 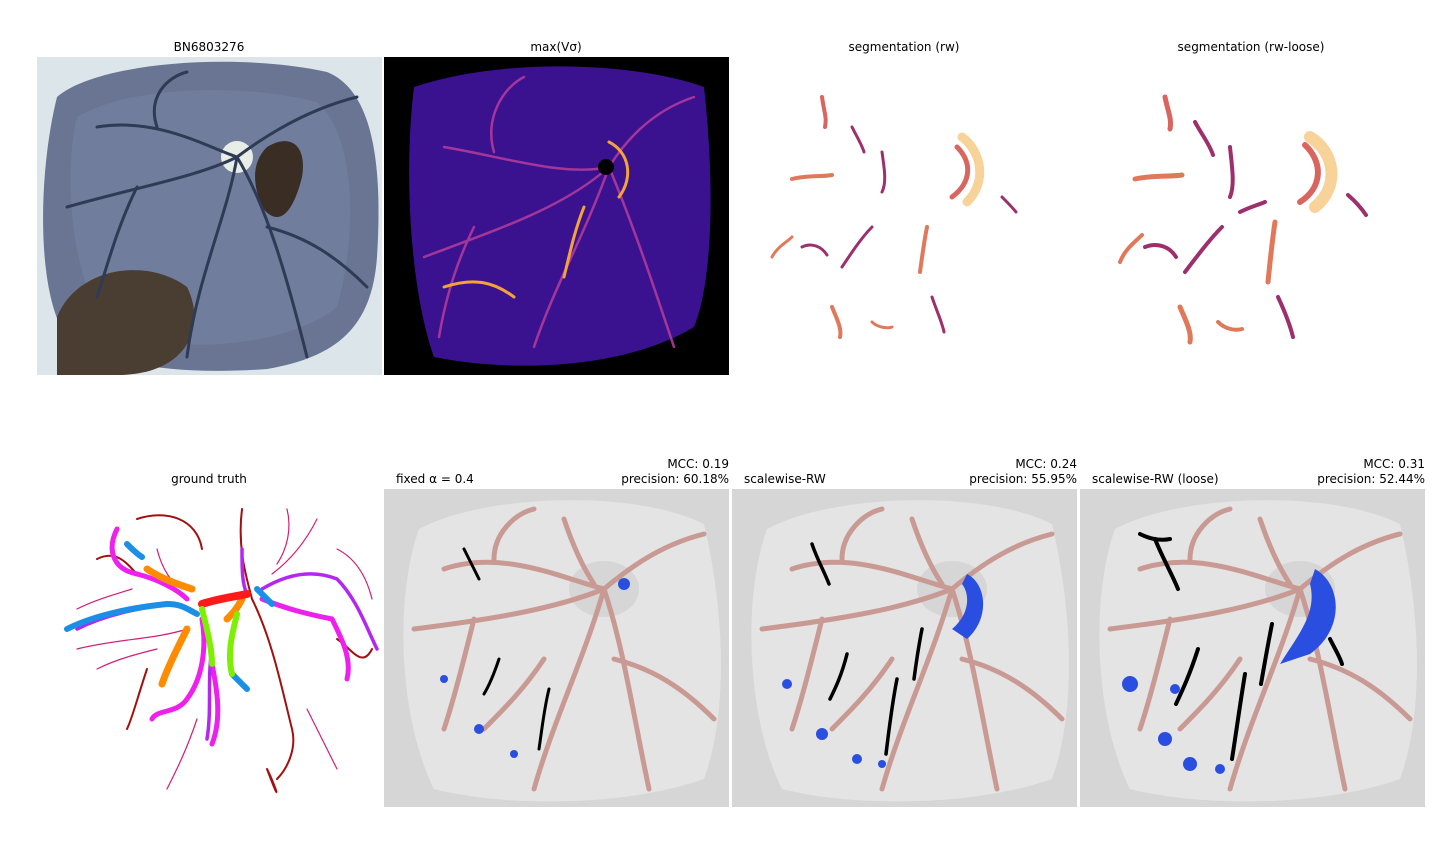 What do you see at coordinates (904, 47) in the screenshot?
I see `seg-rw-title: segmentation (rw)` at bounding box center [904, 47].